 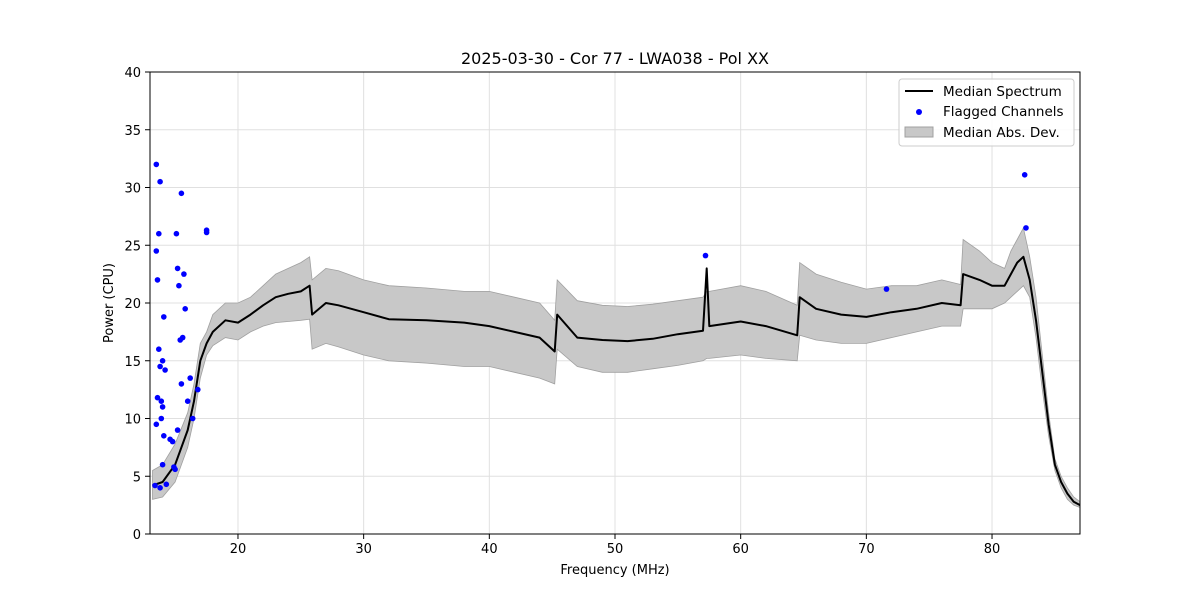 I want to click on x-tick-label: 40, so click(x=489, y=549).